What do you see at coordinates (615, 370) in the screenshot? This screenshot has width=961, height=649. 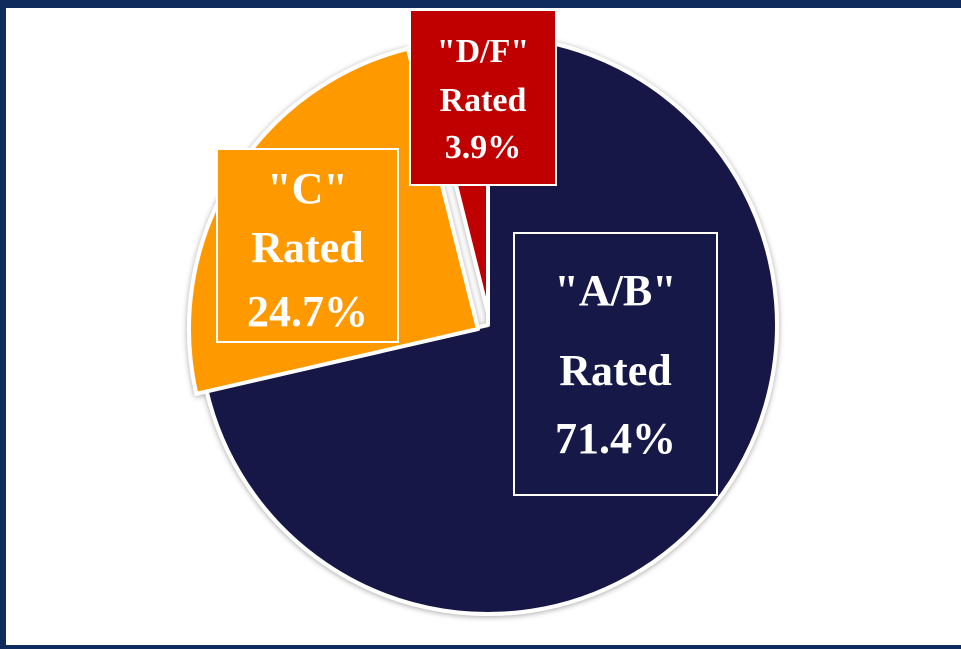 I see `label-ab-word: Rated` at bounding box center [615, 370].